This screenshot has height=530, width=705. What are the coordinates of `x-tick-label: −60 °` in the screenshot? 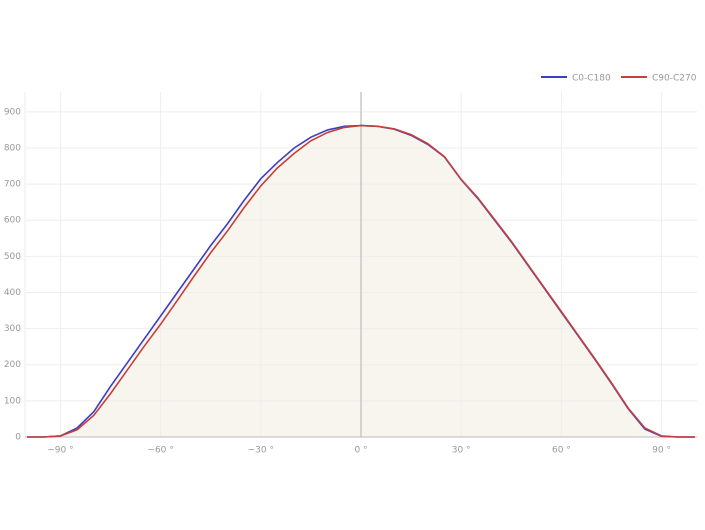 It's located at (160, 451).